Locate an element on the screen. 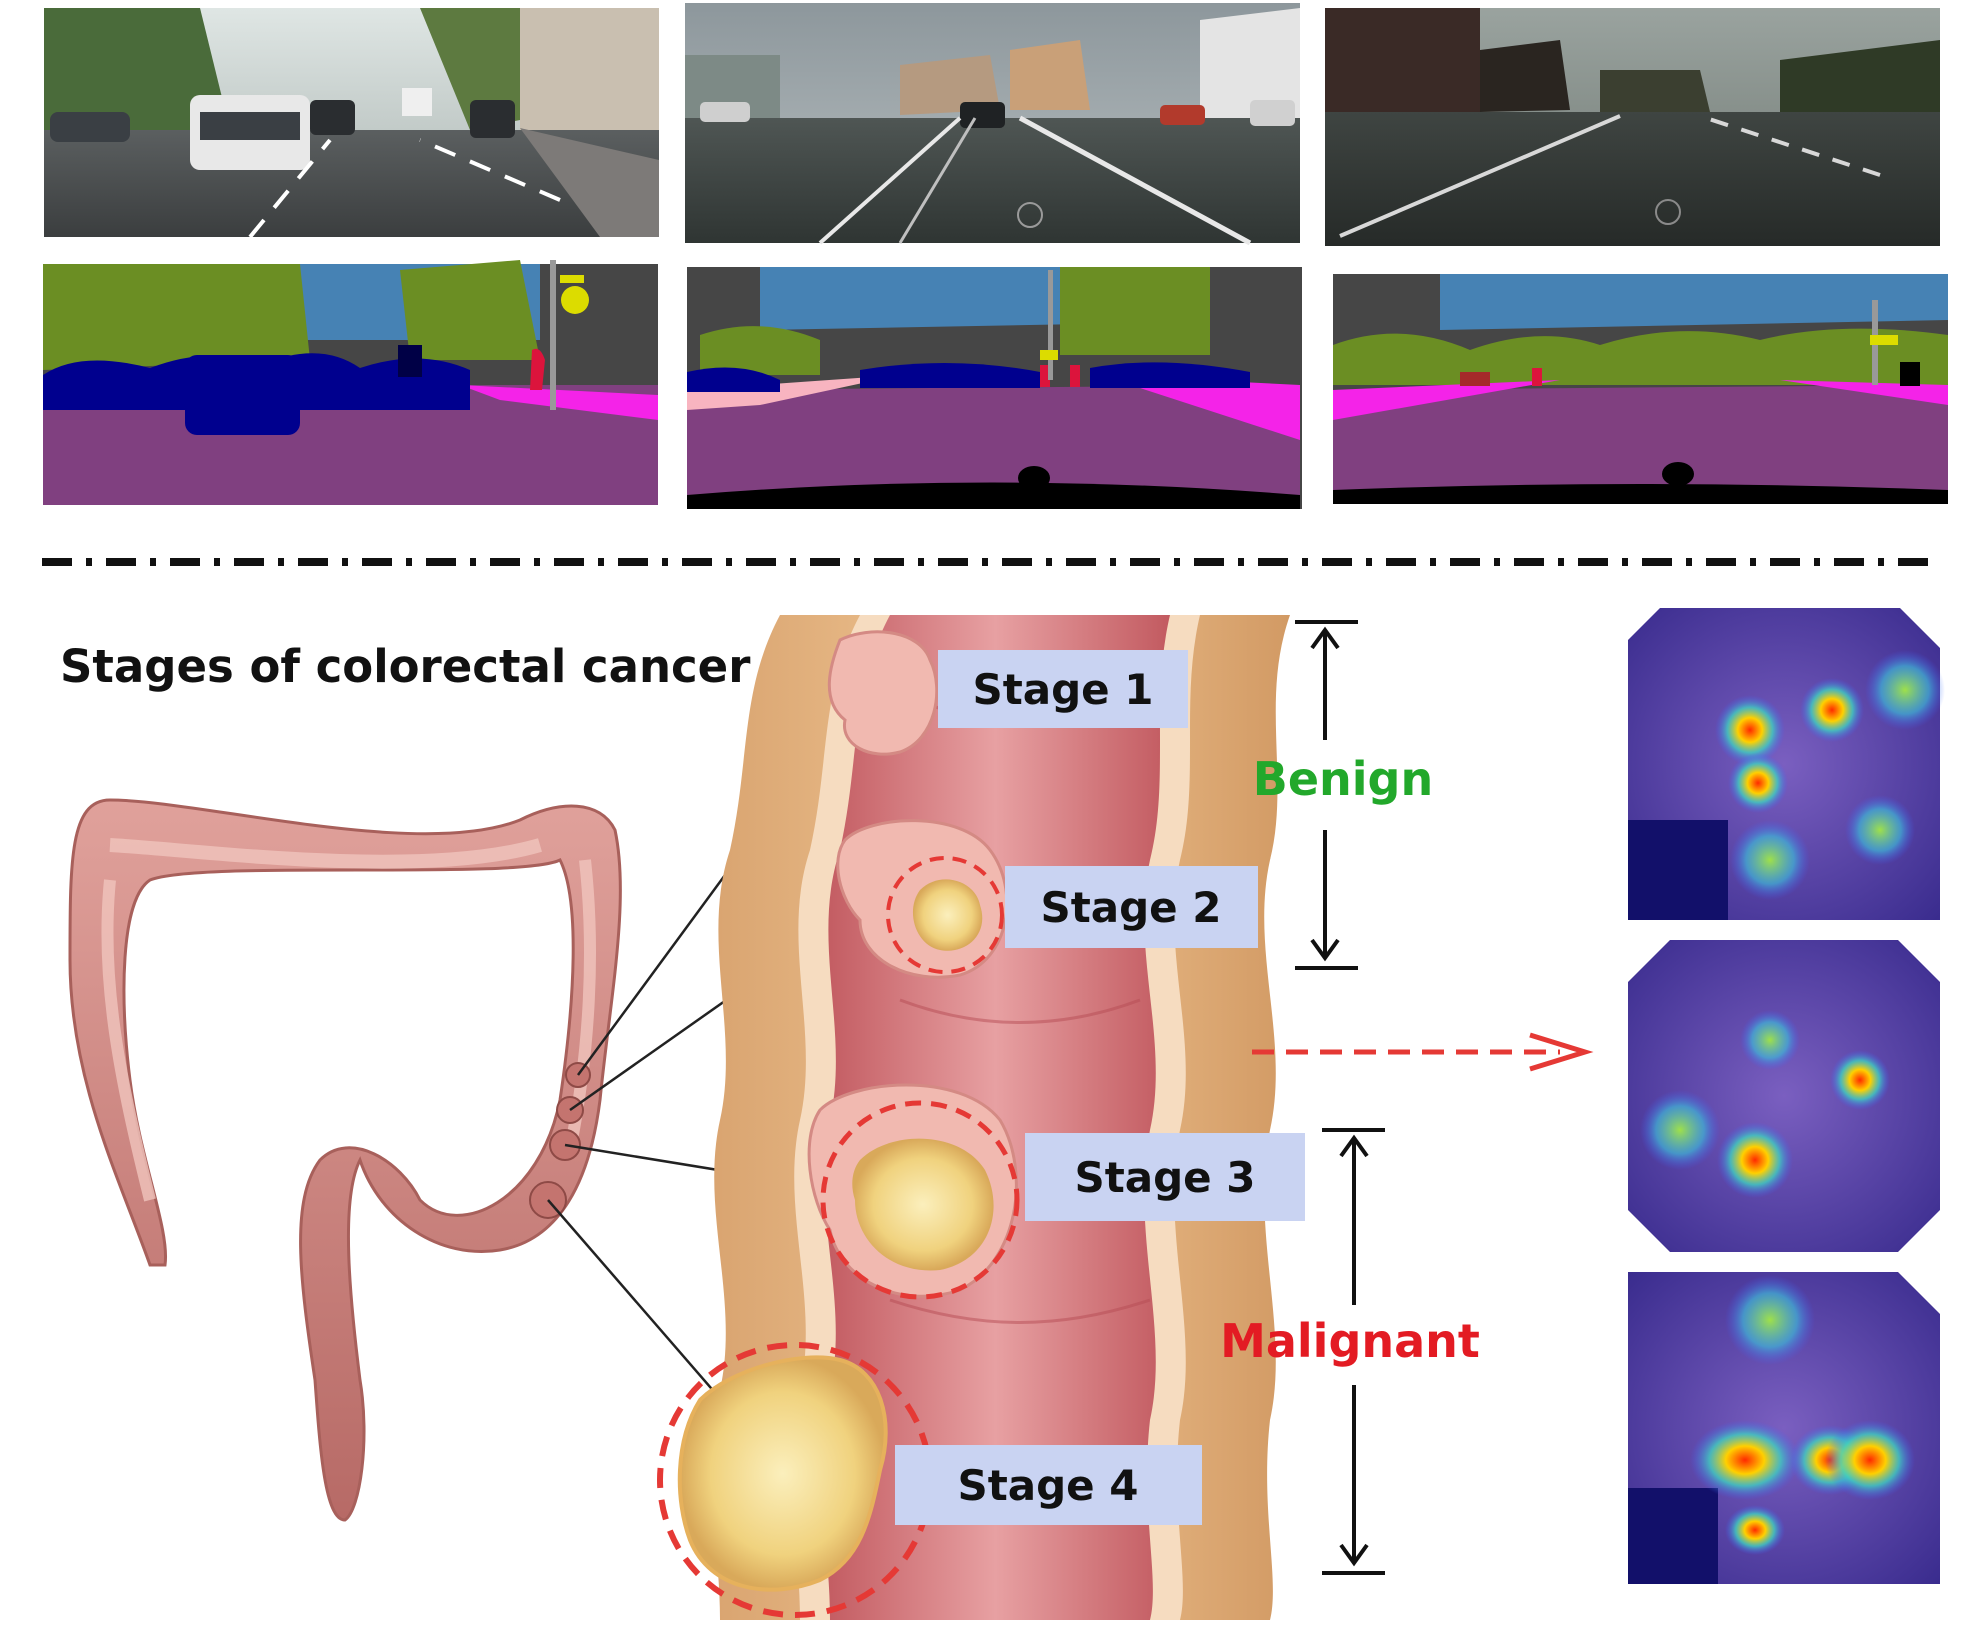  stage-label-4: Stage 4 is located at coordinates (1048, 1485).